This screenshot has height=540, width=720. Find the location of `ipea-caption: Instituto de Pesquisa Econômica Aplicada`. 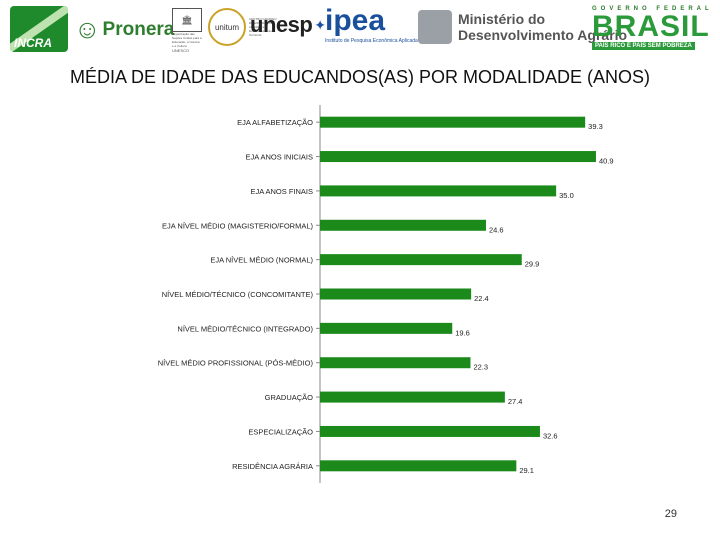

ipea-caption: Instituto de Pesquisa Econômica Aplicada is located at coordinates (371, 41).